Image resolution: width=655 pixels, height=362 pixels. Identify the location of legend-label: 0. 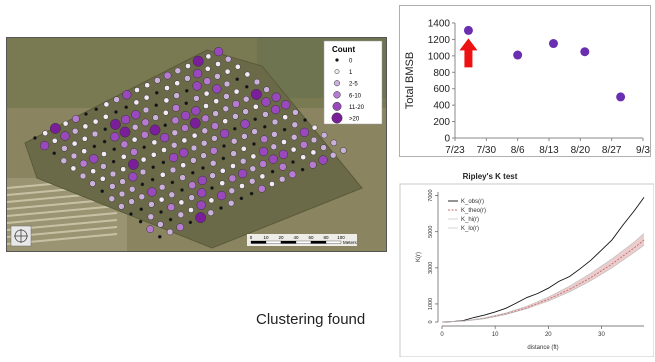
(351, 62).